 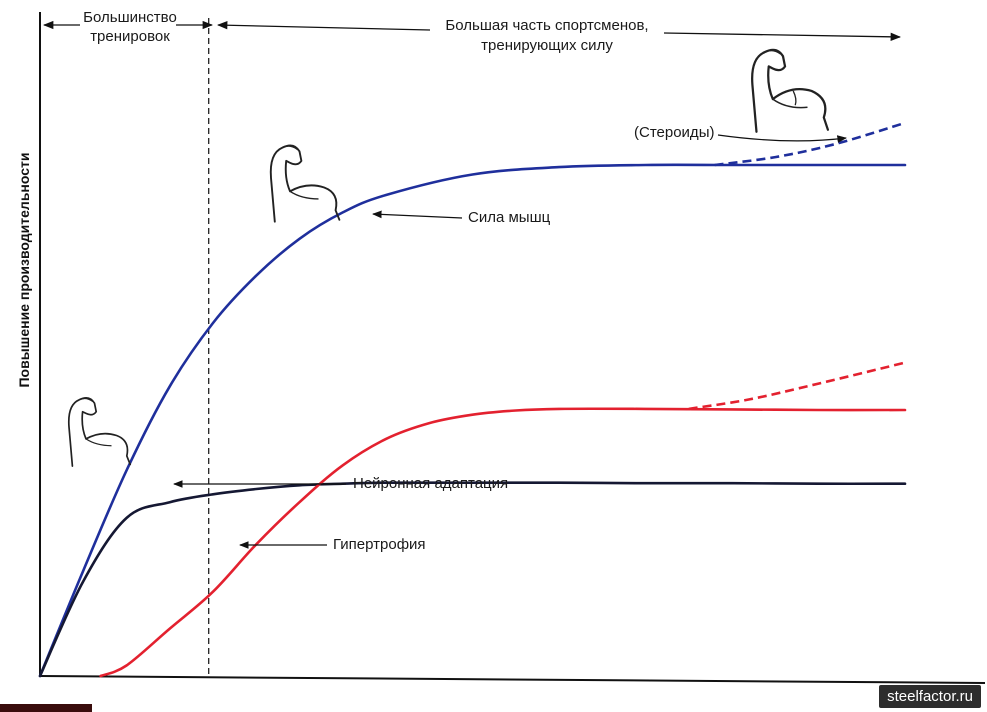 What do you see at coordinates (130, 17) in the screenshot?
I see `phase-early-label-1: Большинство` at bounding box center [130, 17].